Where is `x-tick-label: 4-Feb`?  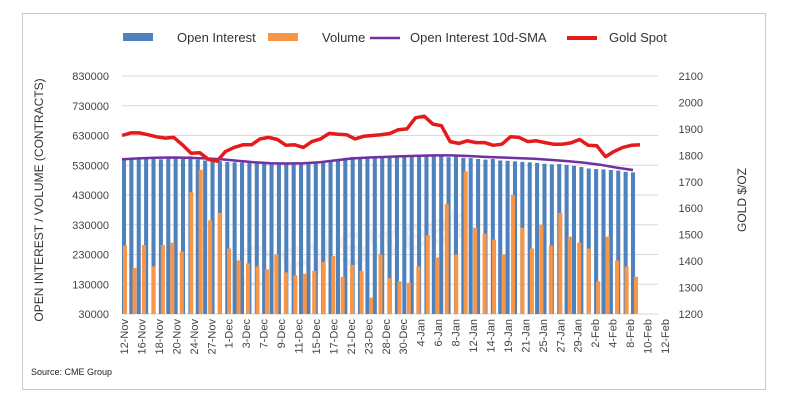 x-tick-label: 4-Feb is located at coordinates (614, 333).